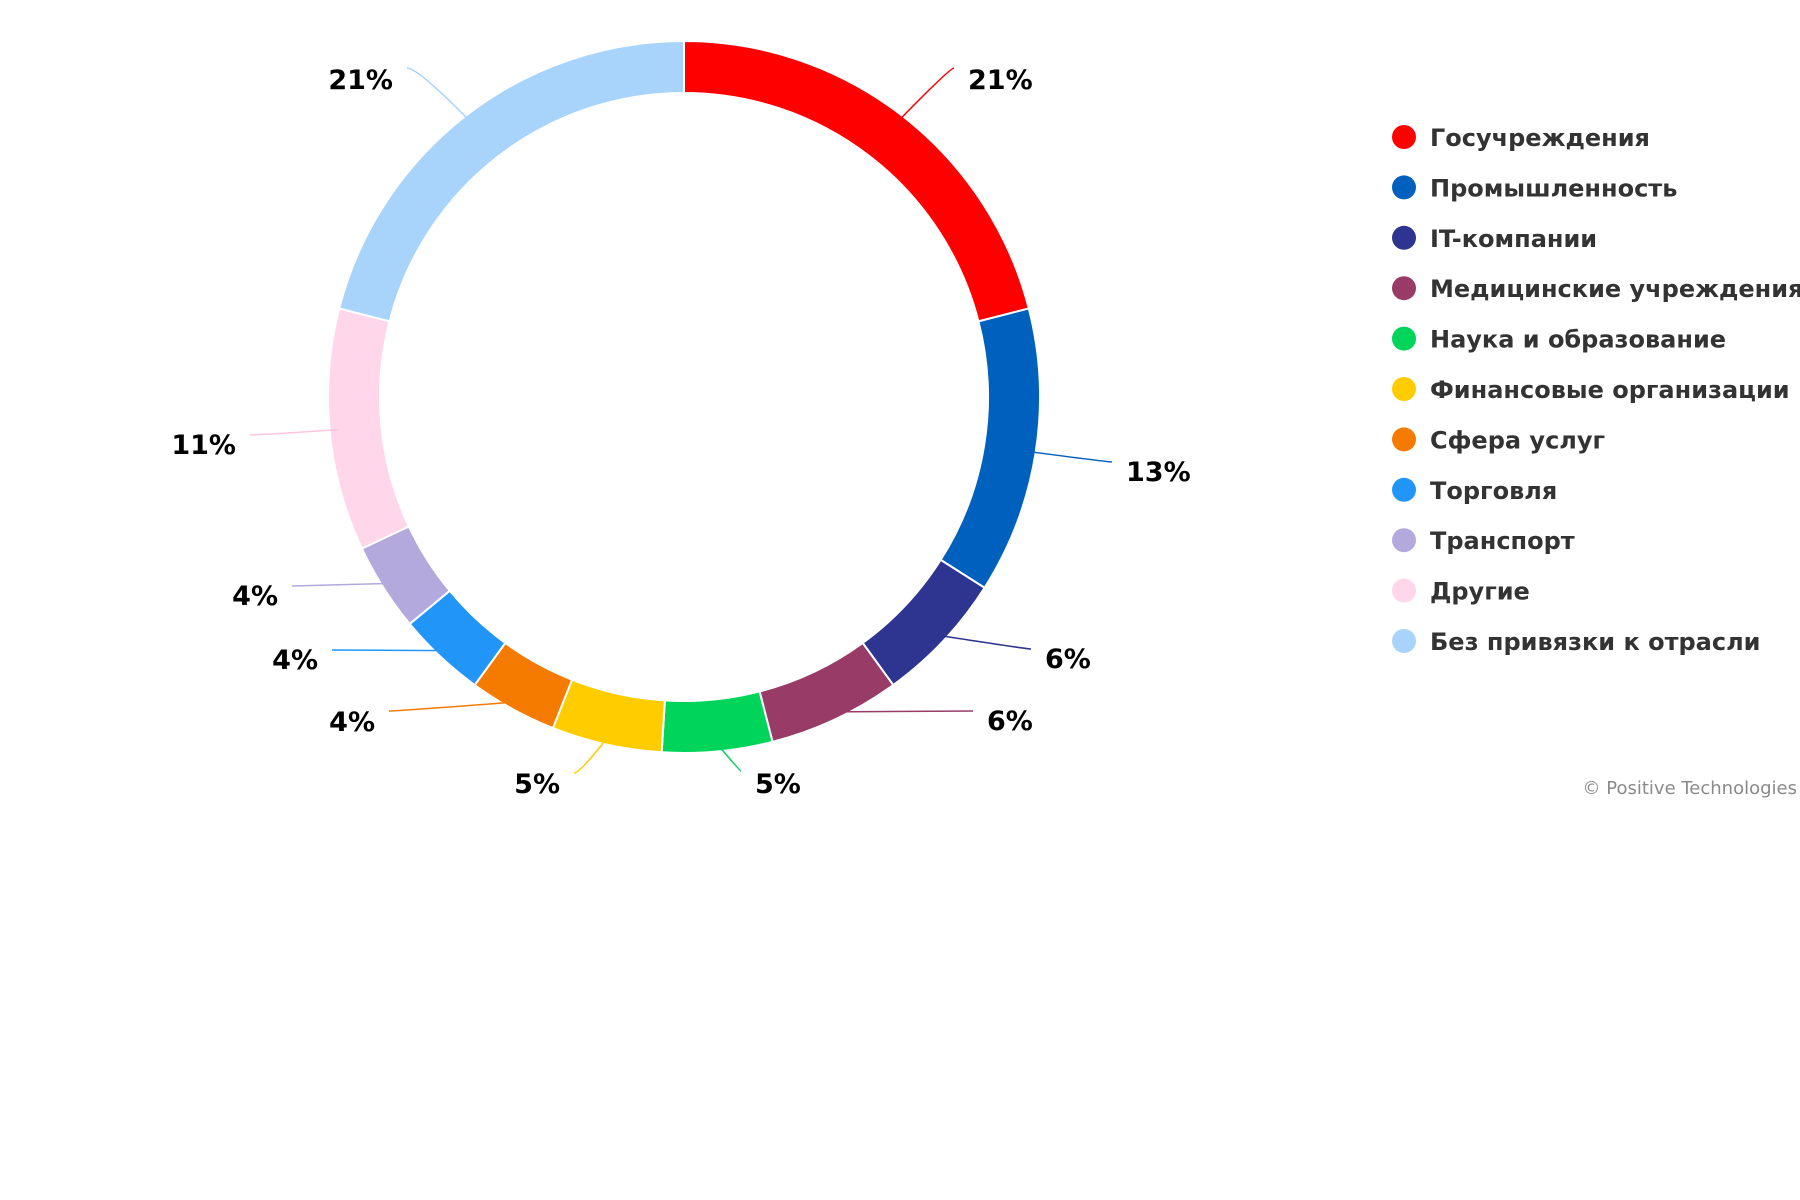 This screenshot has height=1200, width=1800. I want to click on legend-label-7: Торговля, so click(1493, 491).